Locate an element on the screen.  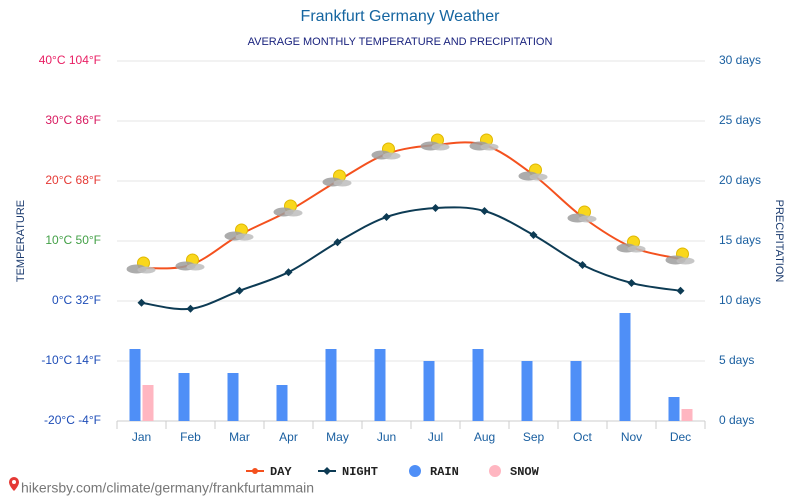
y2-tick-label: 15 days is located at coordinates (740, 240).